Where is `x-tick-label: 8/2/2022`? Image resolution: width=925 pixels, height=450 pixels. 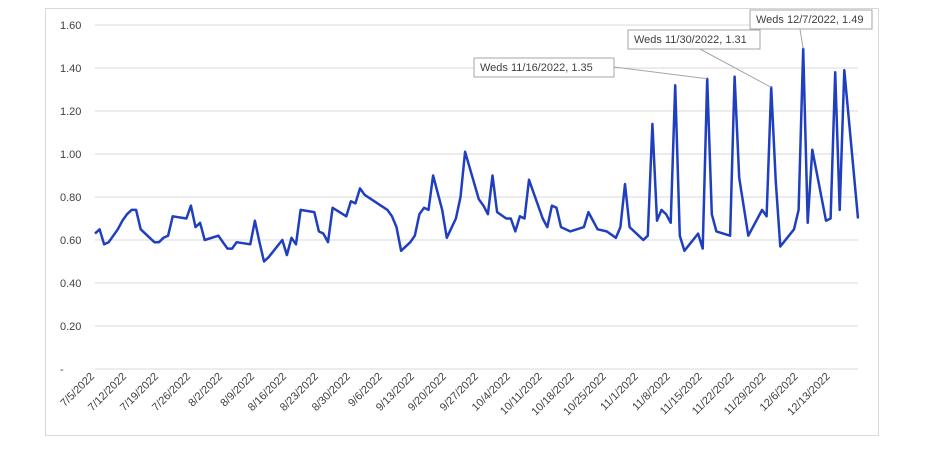 x-tick-label: 8/2/2022 is located at coordinates (205, 390).